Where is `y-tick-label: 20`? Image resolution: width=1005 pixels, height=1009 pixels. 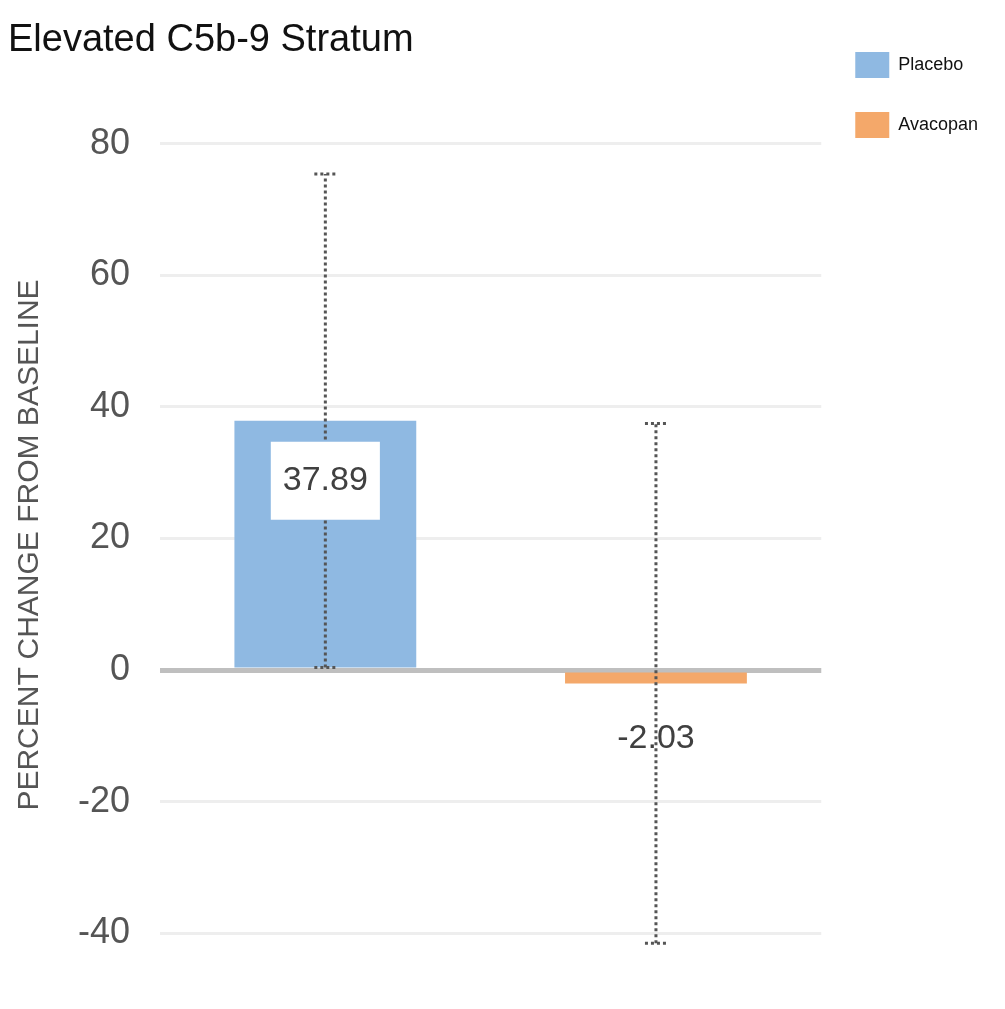 y-tick-label: 20 is located at coordinates (110, 536).